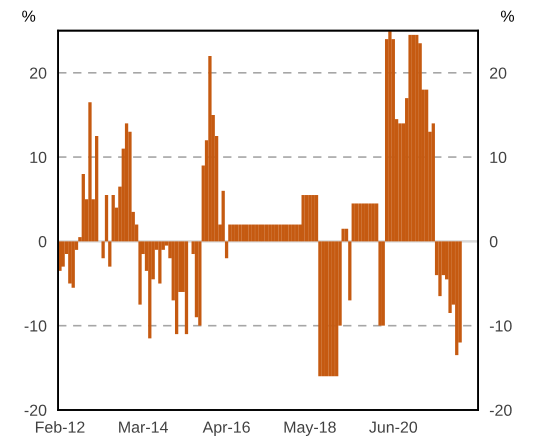 The height and width of the screenshot is (438, 533). I want to click on y-axis-title: %, so click(29, 16).